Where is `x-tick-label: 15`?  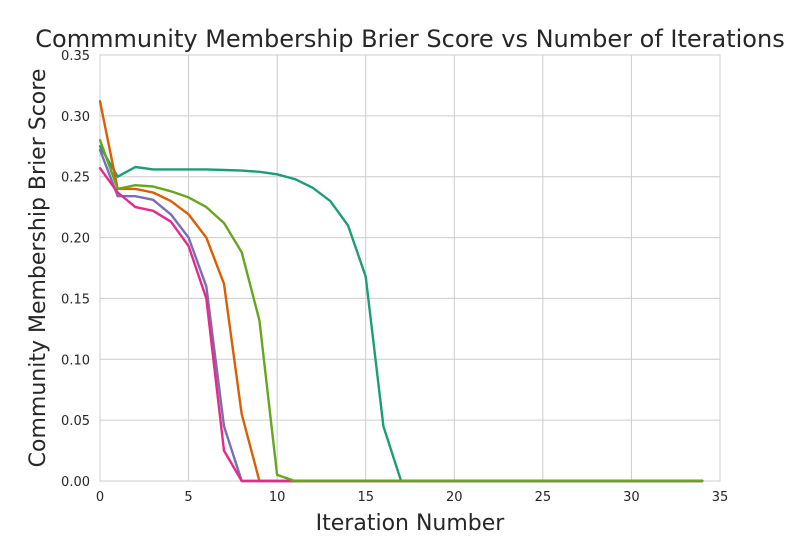 x-tick-label: 15 is located at coordinates (365, 497).